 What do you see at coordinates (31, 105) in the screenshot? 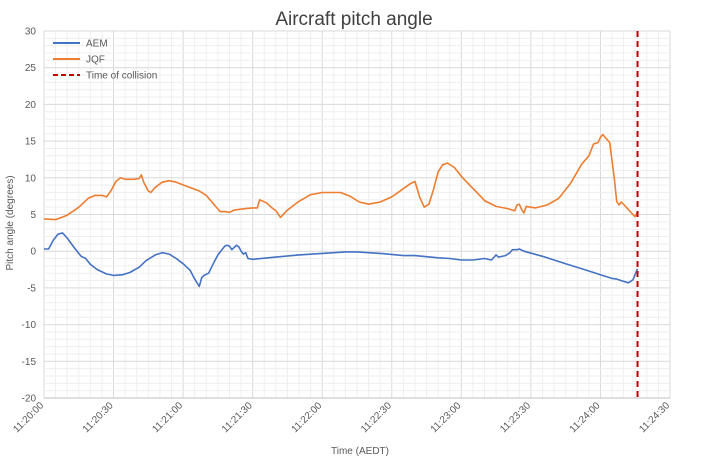
I see `y-tick-label: 20` at bounding box center [31, 105].